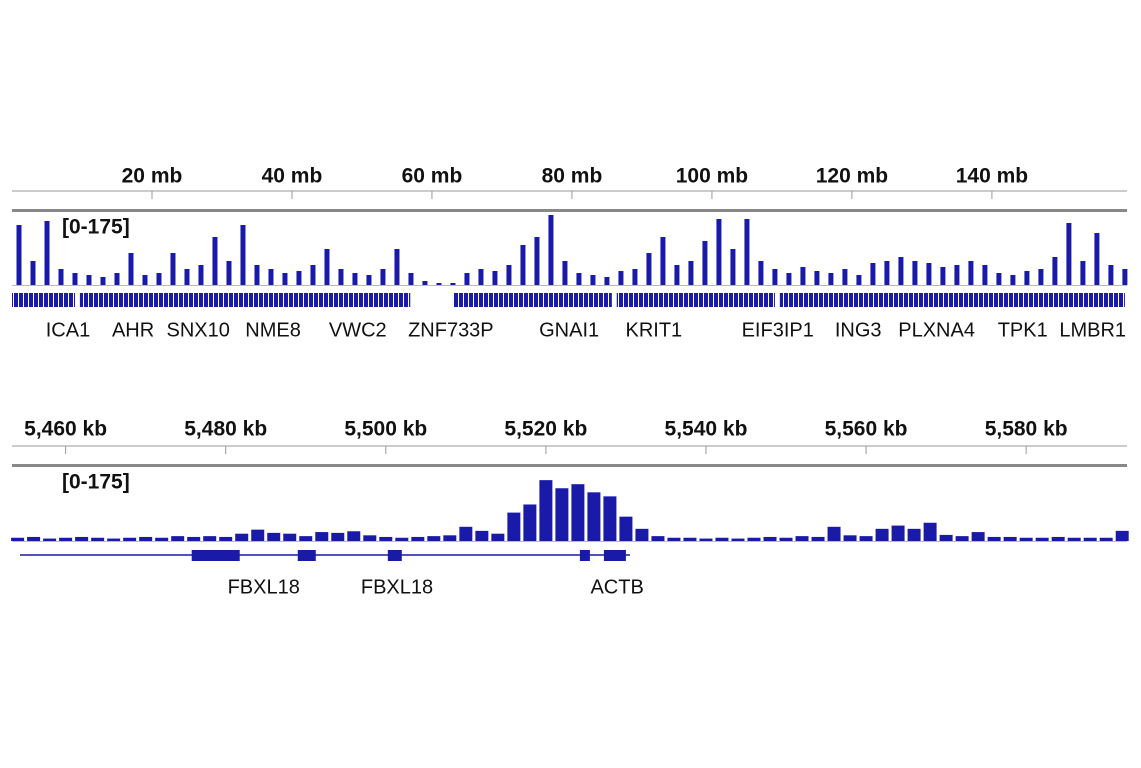 The height and width of the screenshot is (768, 1141). Describe the element at coordinates (936, 330) in the screenshot. I see `gene-label: PLXNA4` at that location.